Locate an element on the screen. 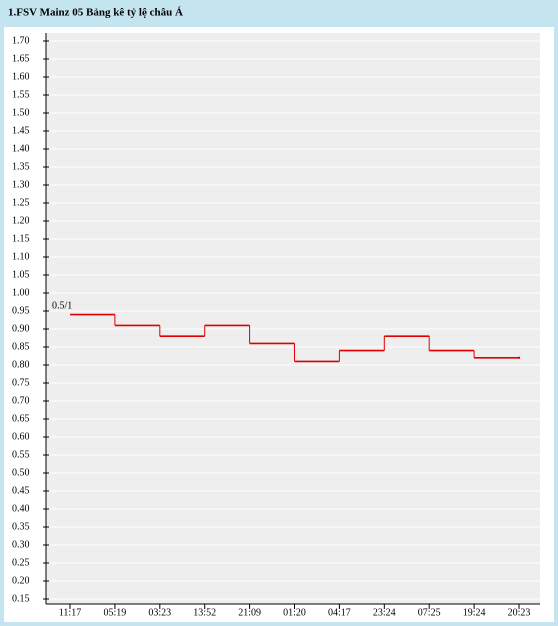 The image size is (558, 626). y-tick-label: 0.95 is located at coordinates (21, 310).